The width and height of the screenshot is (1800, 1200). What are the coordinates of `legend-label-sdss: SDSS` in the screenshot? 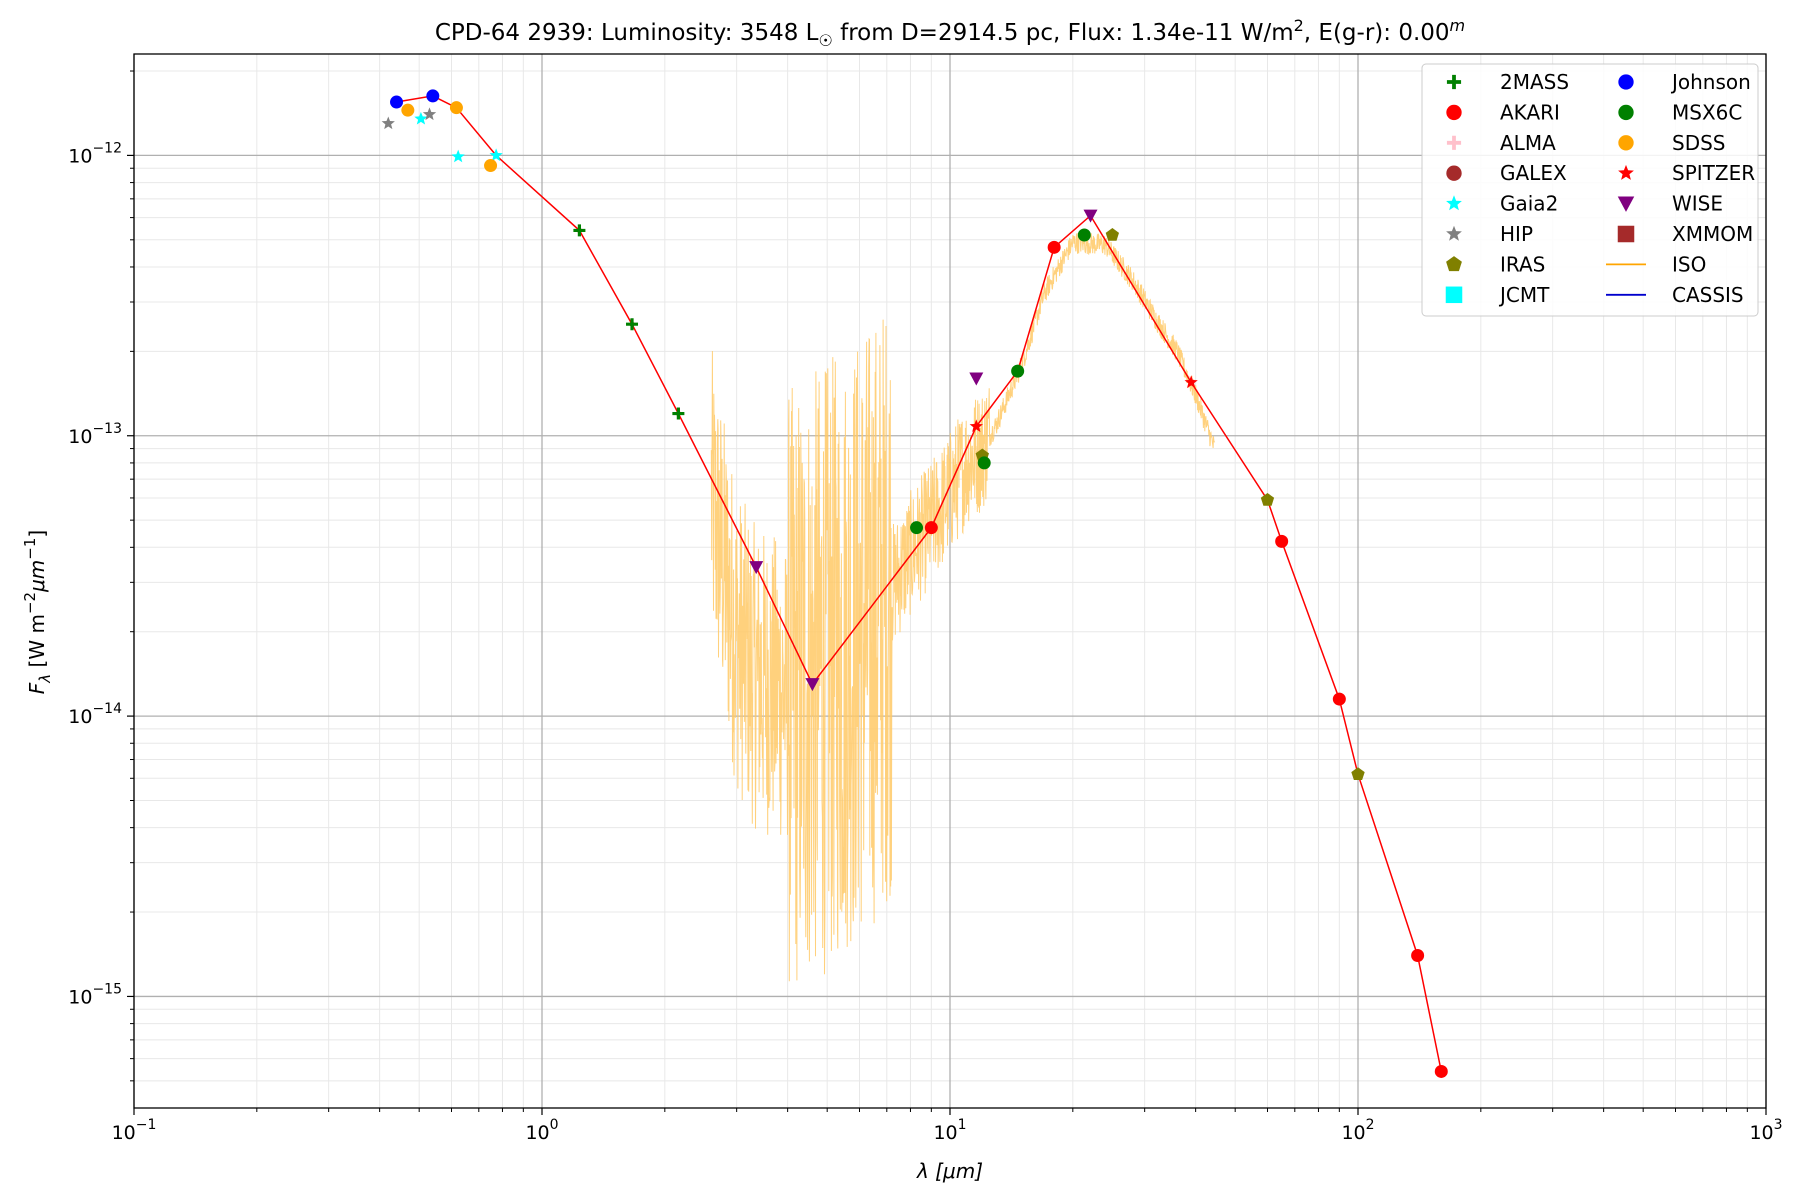 It's located at (1699, 143).